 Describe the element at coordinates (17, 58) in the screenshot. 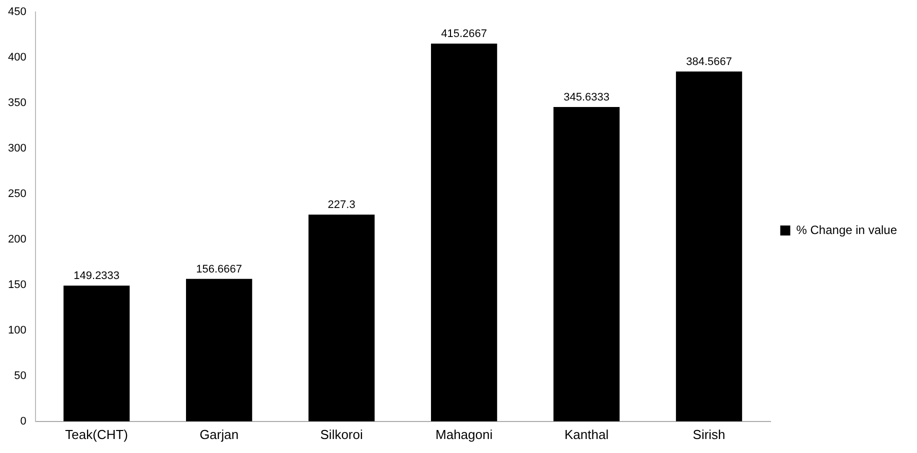

I see `y-tick-label: 400` at that location.